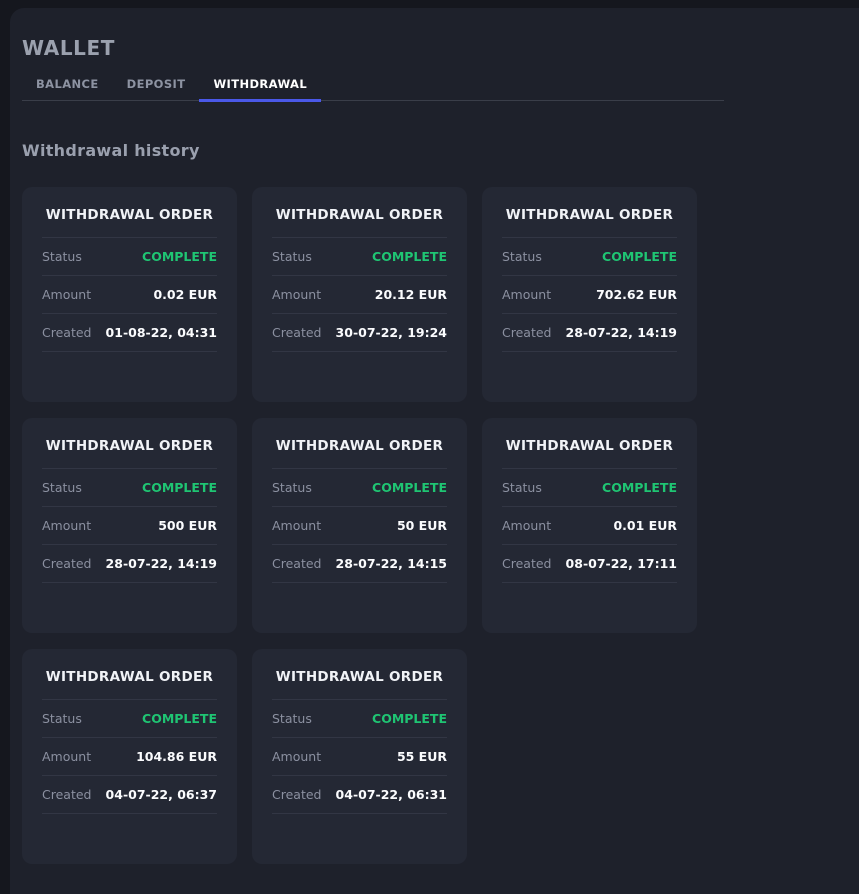  I want to click on tab-balance: BALANCE, so click(67, 84).